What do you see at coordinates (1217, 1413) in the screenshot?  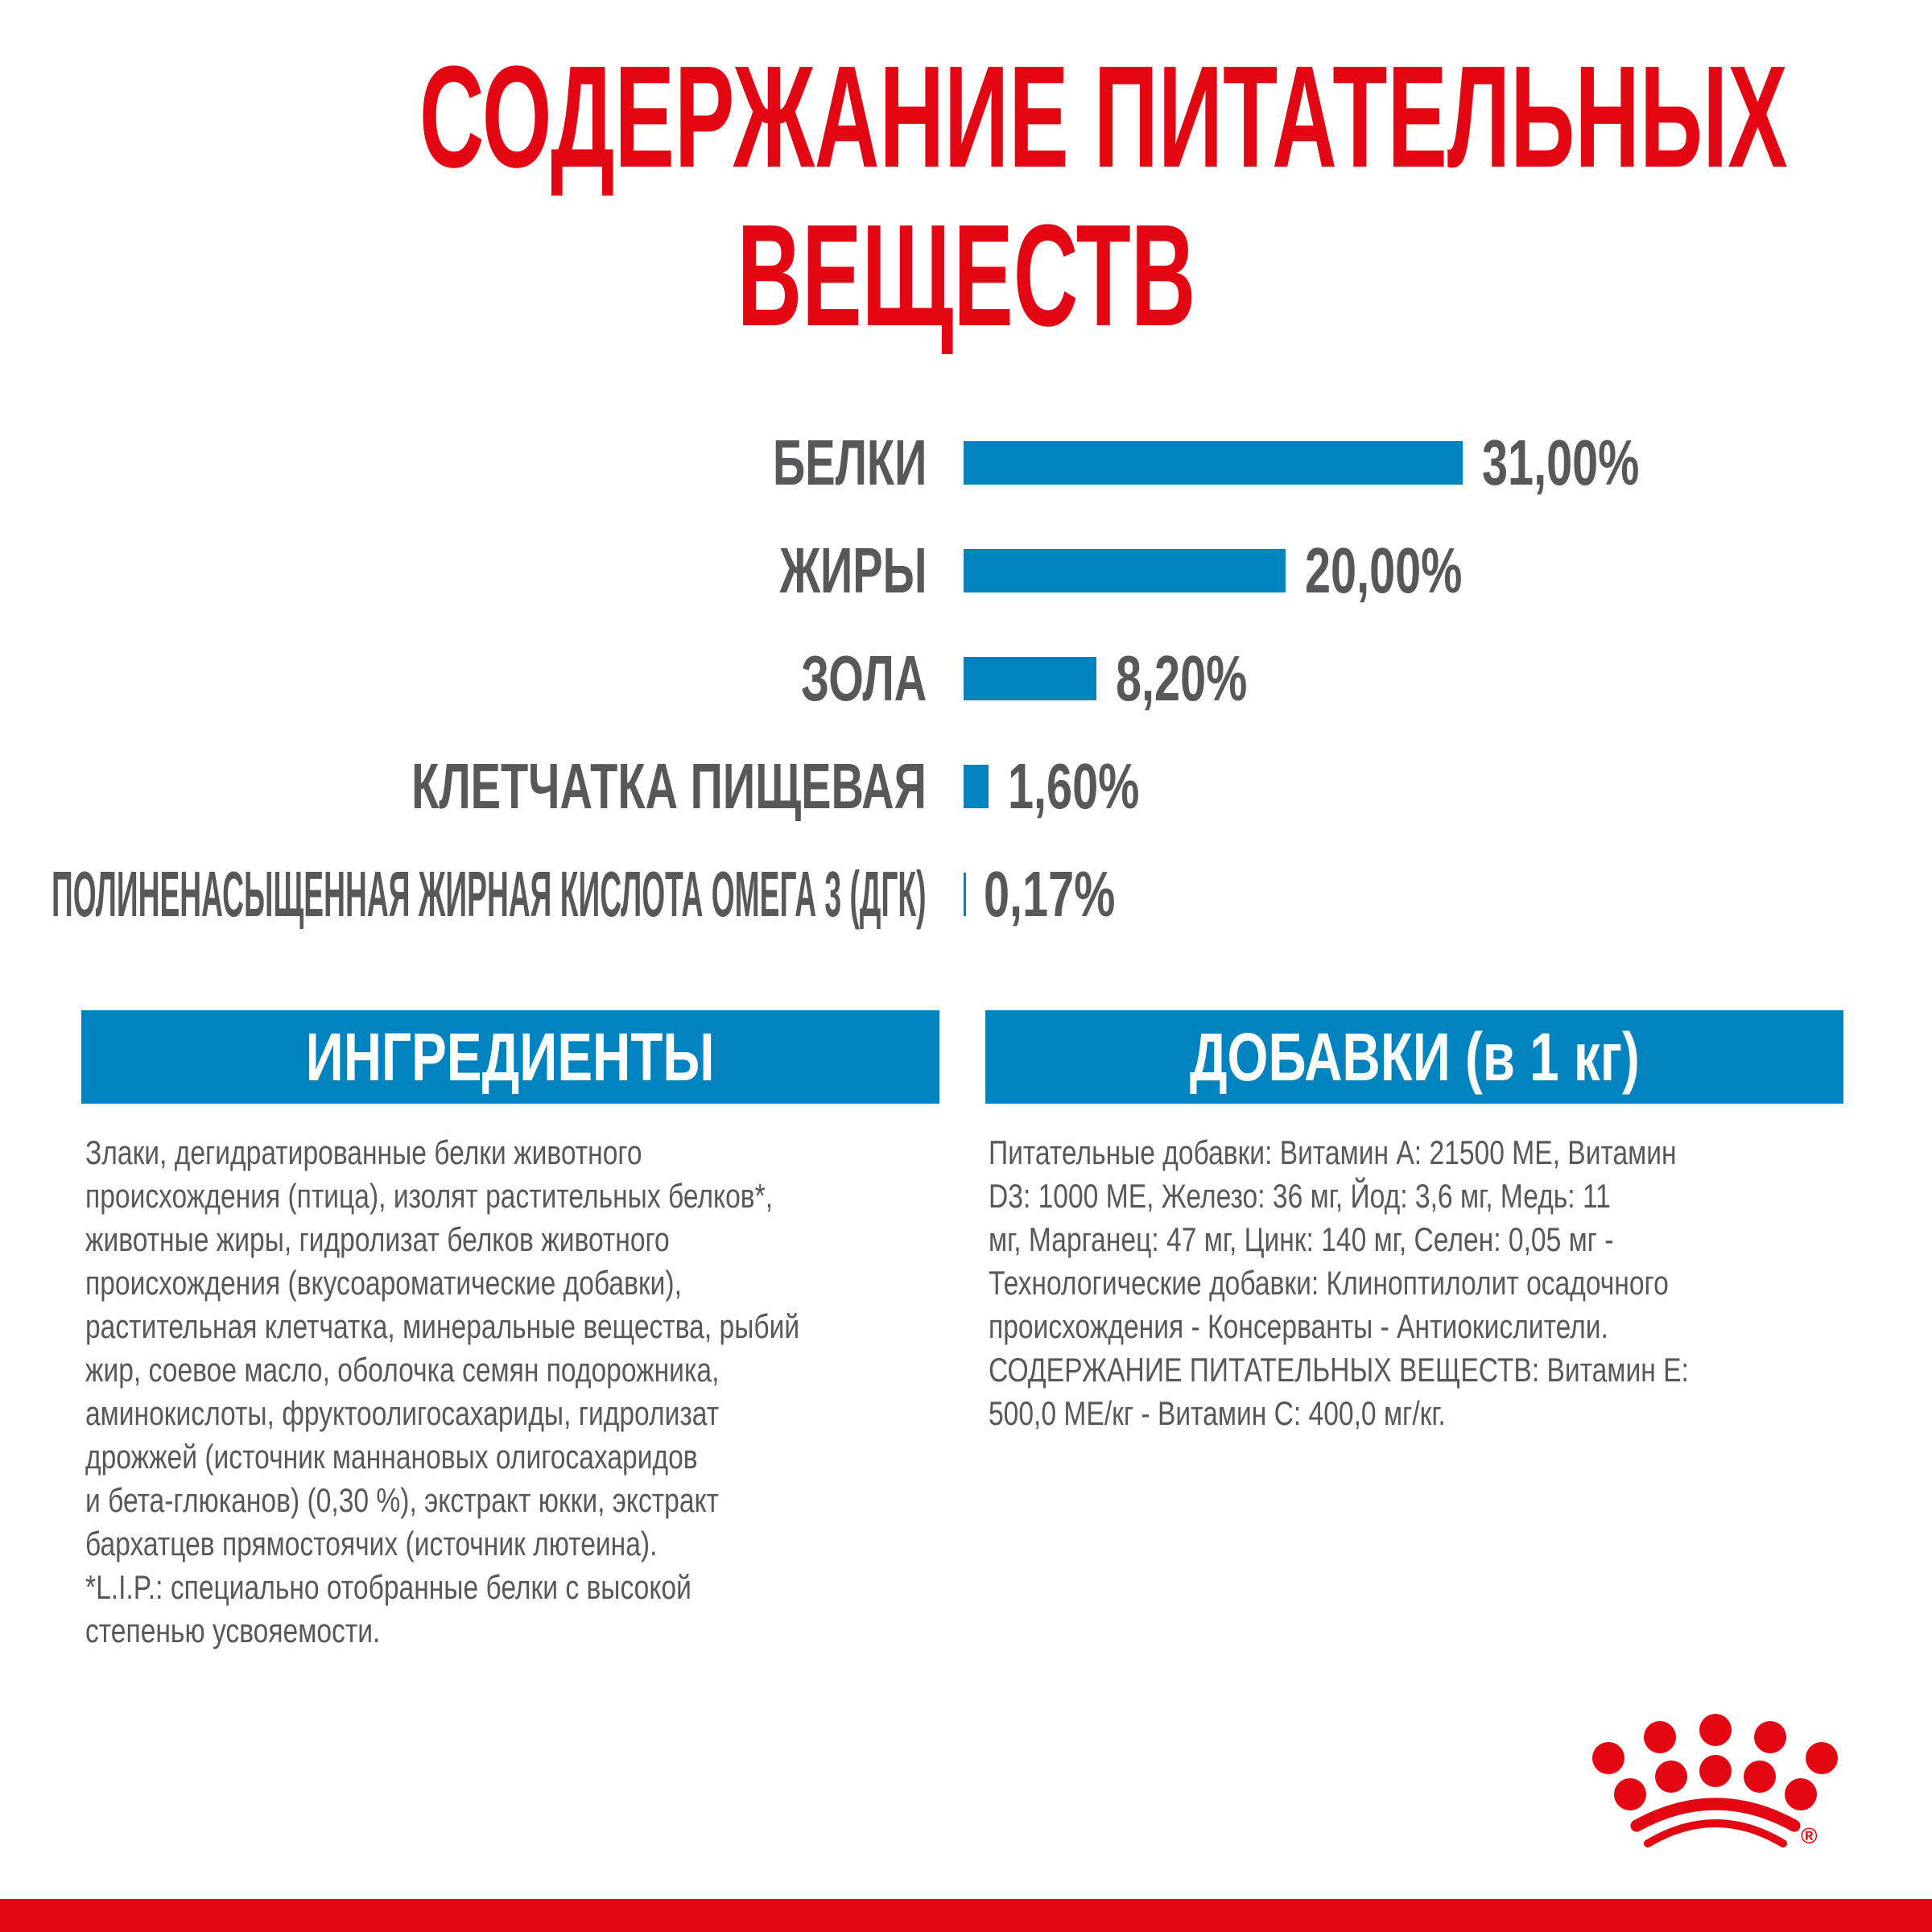 I see `additives-line: 500,0 МЕ/кг - Витамин C: 400,0 мг/кг.` at bounding box center [1217, 1413].